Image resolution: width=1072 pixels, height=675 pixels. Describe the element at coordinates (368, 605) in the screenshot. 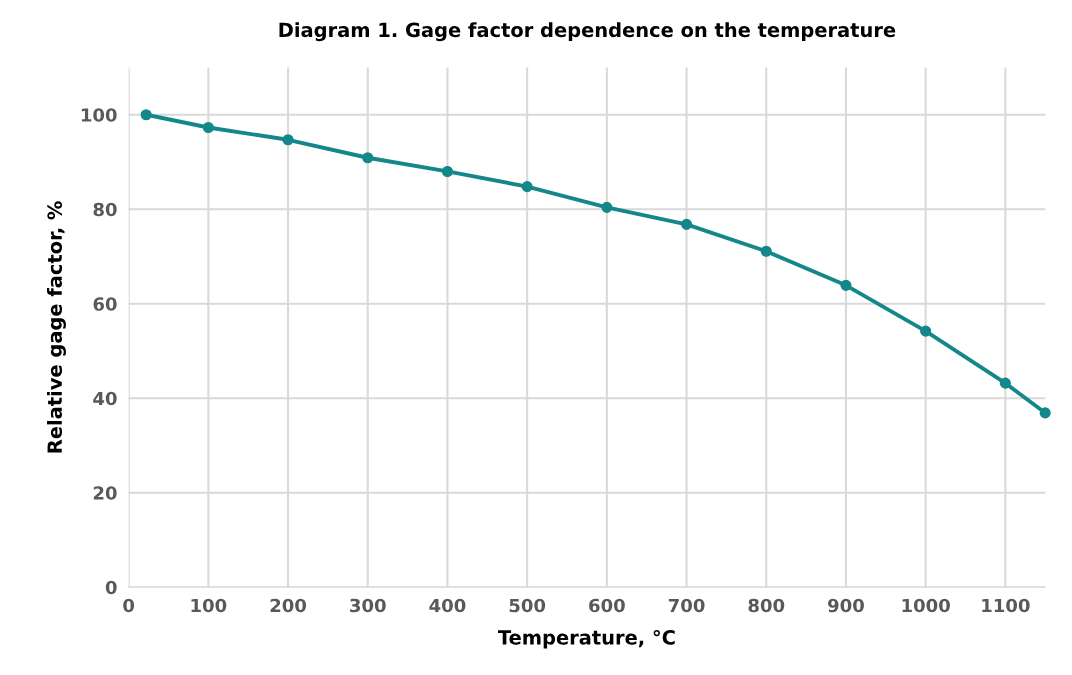

I see `x-tick-label: 300` at that location.